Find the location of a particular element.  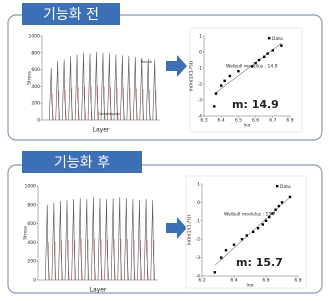

fit-line is located at coordinates (248, 68).